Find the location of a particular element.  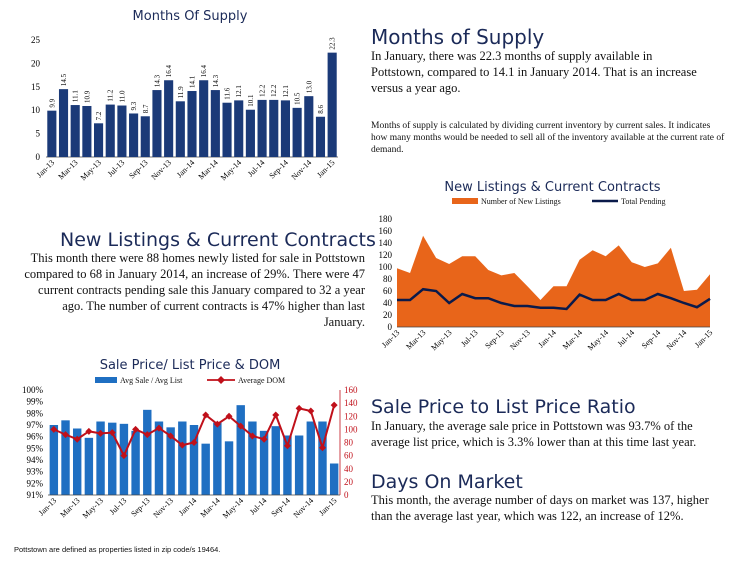

supply-data-label: 11.0 is located at coordinates (122, 96).